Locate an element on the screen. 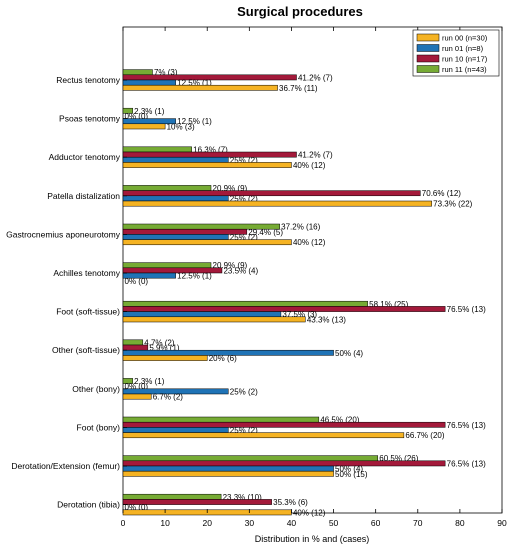 The height and width of the screenshot is (550, 513). legend-entry: run 10 (n=17) is located at coordinates (465, 58).